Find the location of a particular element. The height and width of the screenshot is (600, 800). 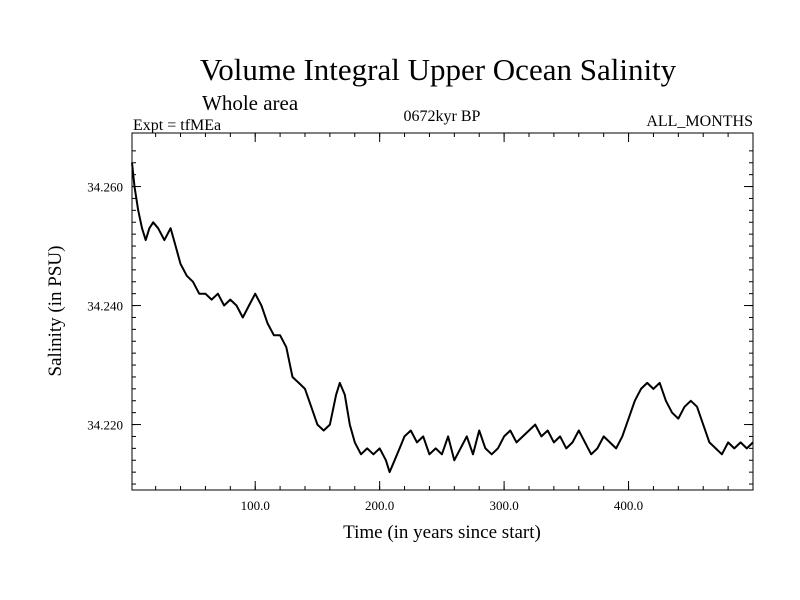

months-label: ALL_MONTHS is located at coordinates (699, 121).